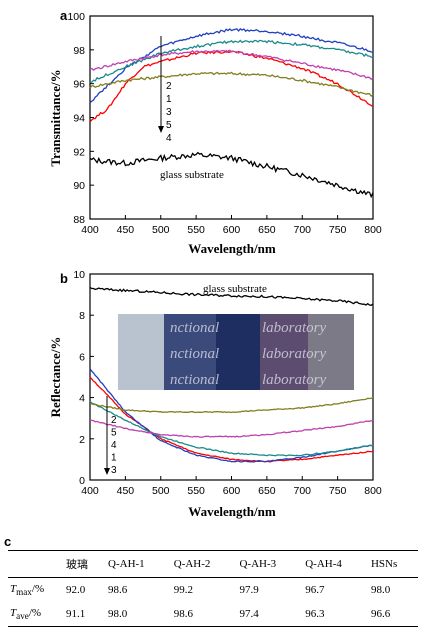 The width and height of the screenshot is (424, 632). I want to click on x-tick-label: 700, so click(302, 491).